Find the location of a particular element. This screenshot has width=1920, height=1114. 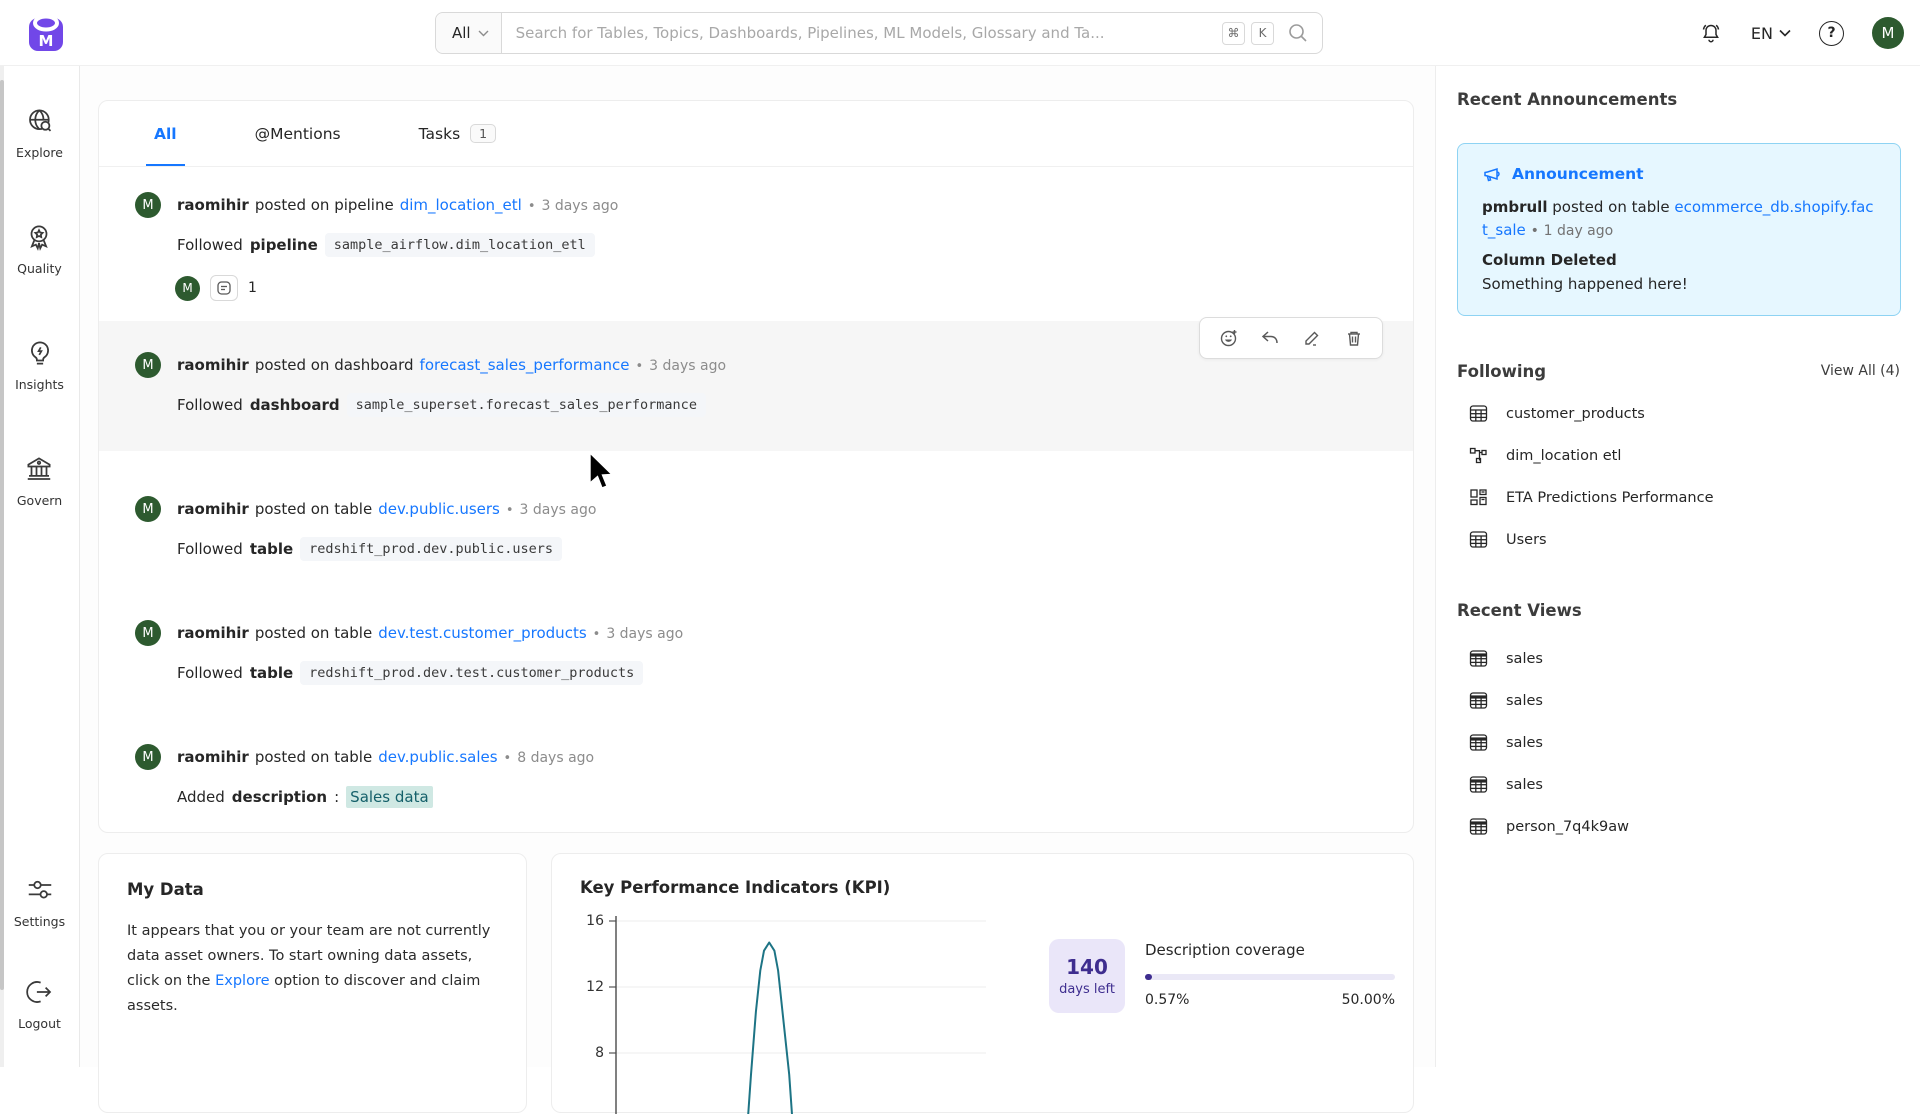

search-input is located at coordinates (862, 33).